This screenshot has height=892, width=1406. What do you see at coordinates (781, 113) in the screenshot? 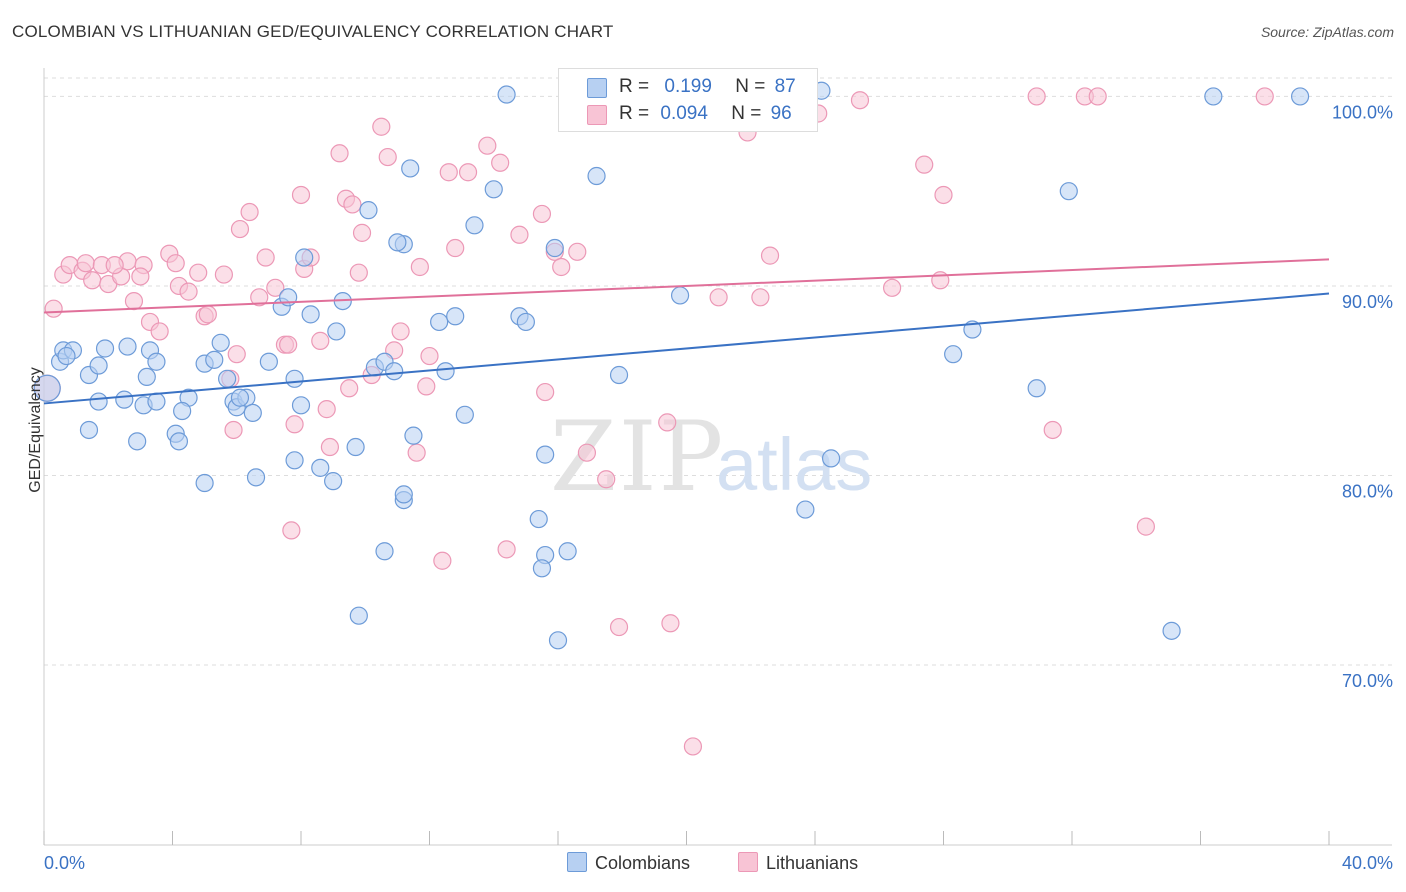
I see `legend-n-value: 96` at bounding box center [781, 113].